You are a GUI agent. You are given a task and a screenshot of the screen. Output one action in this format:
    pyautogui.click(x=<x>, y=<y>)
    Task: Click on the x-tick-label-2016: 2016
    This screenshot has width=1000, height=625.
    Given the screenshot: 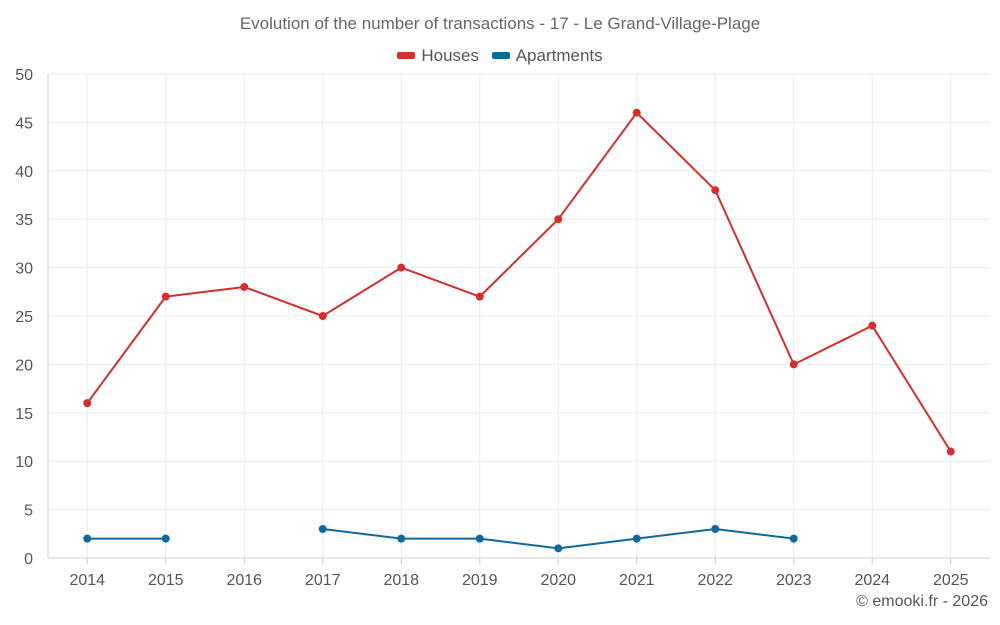 What is the action you would take?
    pyautogui.click(x=244, y=580)
    